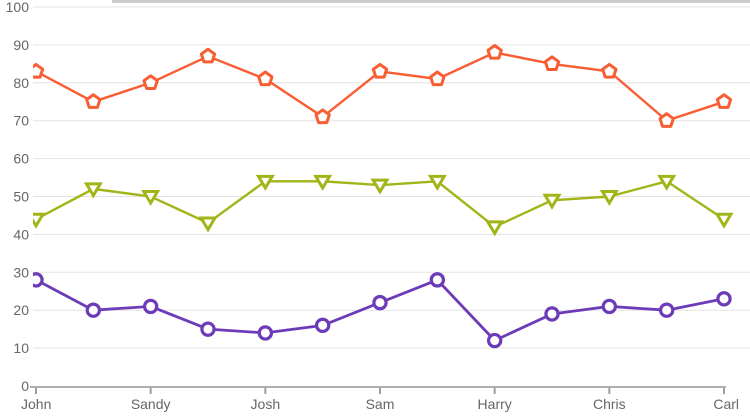  What do you see at coordinates (21, 310) in the screenshot?
I see `y-axis-label: 20` at bounding box center [21, 310].